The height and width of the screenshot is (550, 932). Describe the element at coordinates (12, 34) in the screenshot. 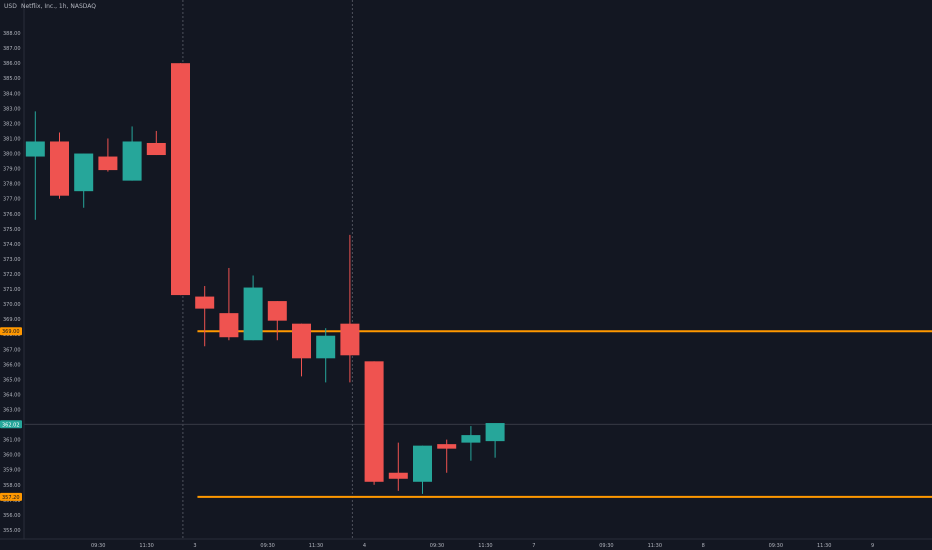

I see `price-tick-label: 388.00` at that location.